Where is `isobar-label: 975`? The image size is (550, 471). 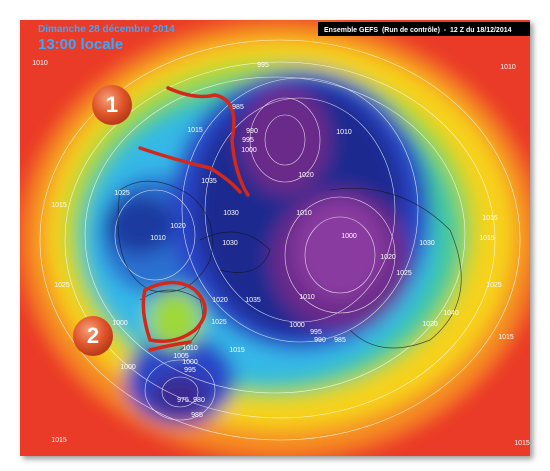
isobar-label: 975 is located at coordinates (183, 400).